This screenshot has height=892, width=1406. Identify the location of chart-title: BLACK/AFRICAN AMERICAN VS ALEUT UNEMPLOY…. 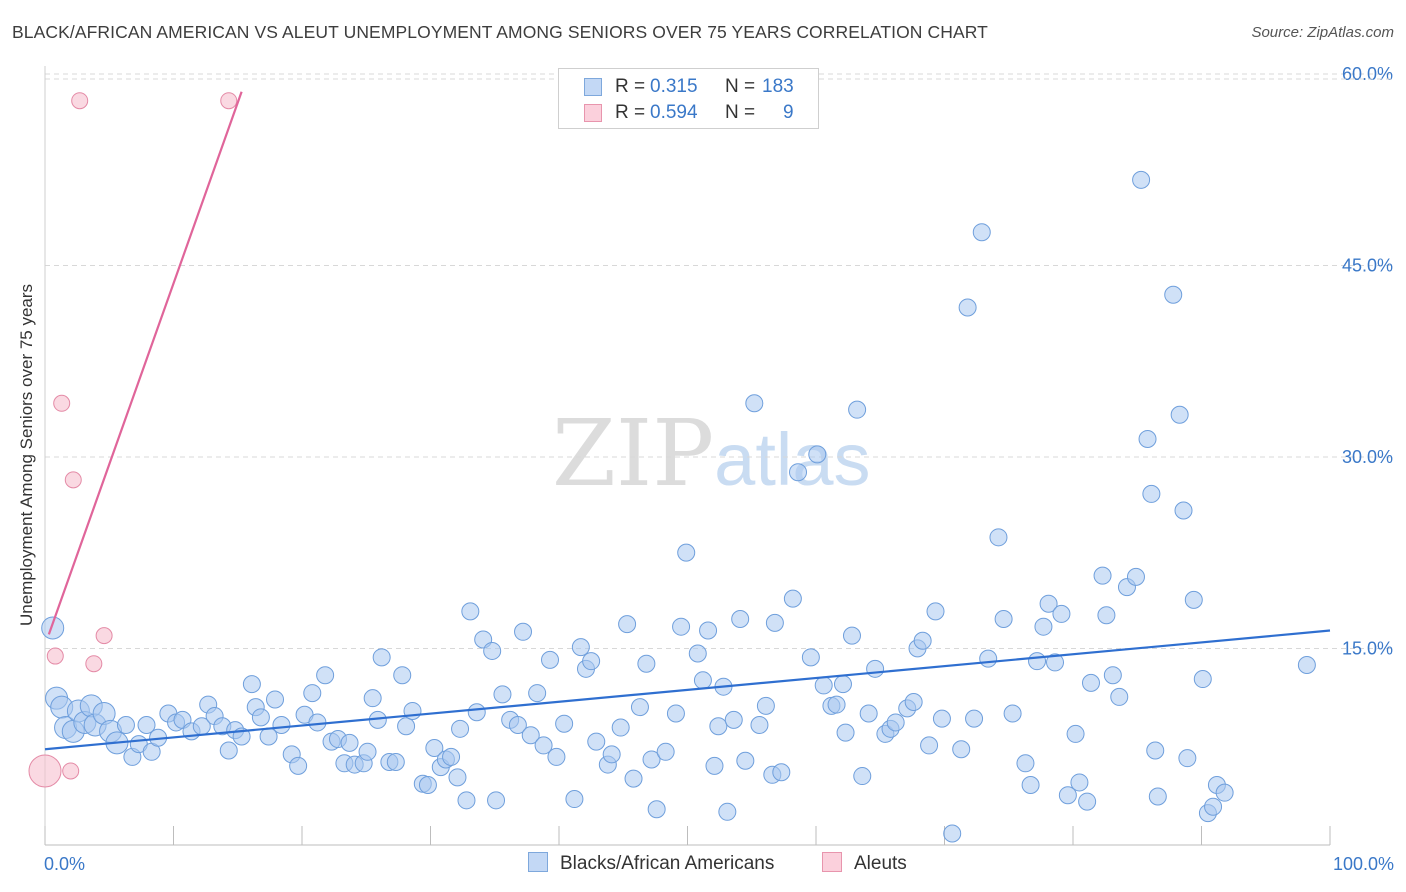
(500, 32).